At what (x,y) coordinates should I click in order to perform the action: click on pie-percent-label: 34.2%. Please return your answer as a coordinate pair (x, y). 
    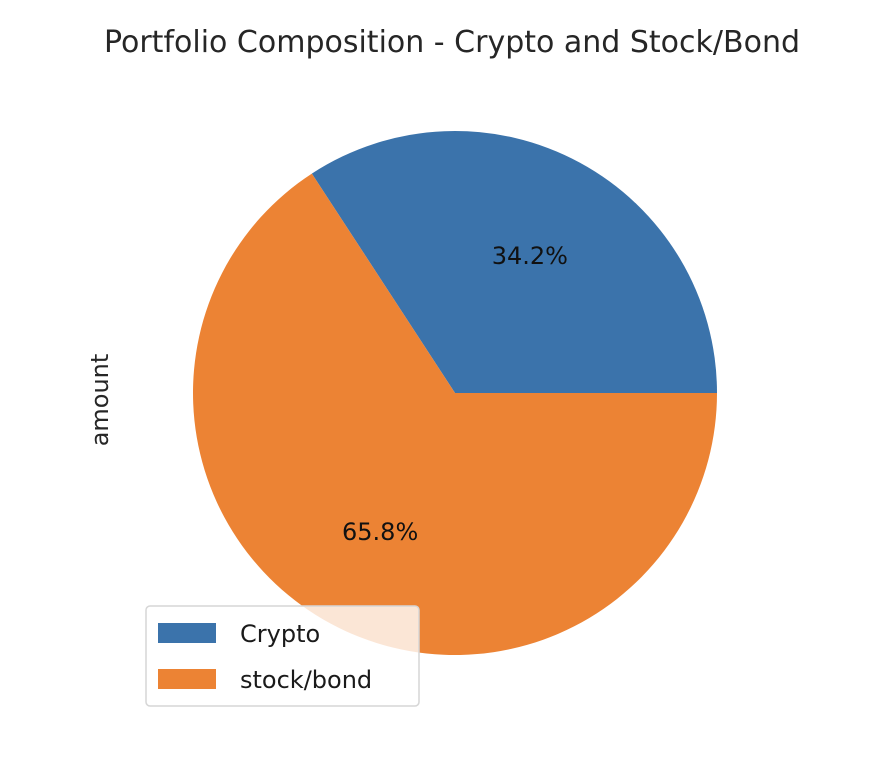
    Looking at the image, I should click on (530, 256).